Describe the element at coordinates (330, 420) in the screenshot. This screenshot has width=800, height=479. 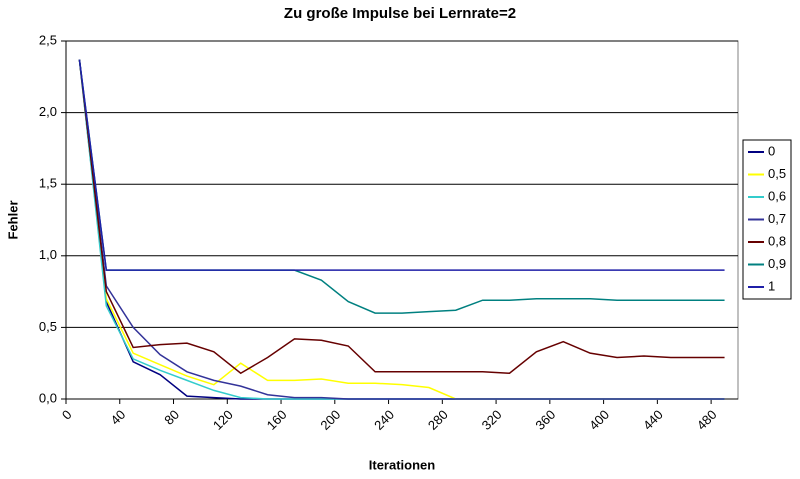
I see `x-tick-label: 200` at that location.